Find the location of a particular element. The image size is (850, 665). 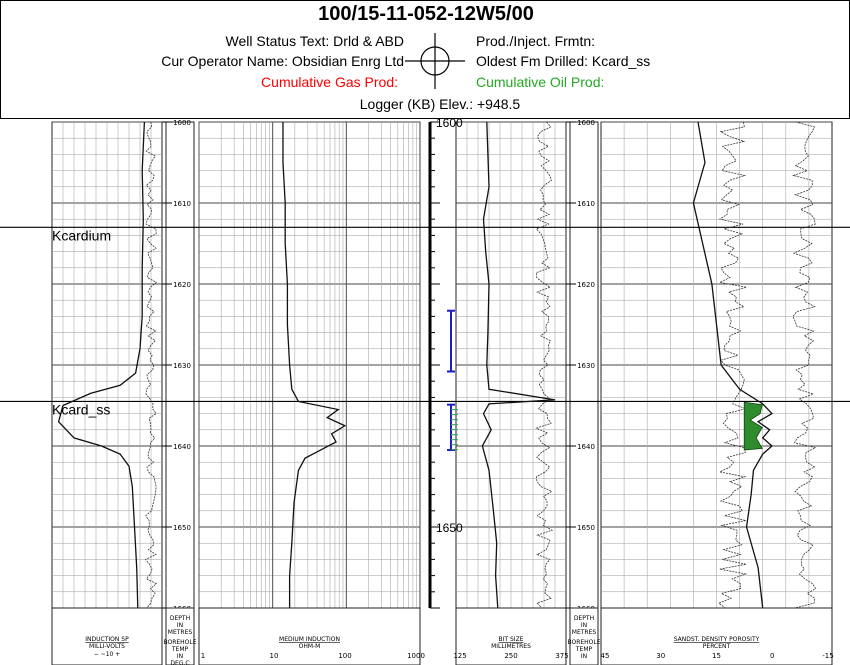

track-header-sub: MILLI-VOLTS is located at coordinates (107, 646).